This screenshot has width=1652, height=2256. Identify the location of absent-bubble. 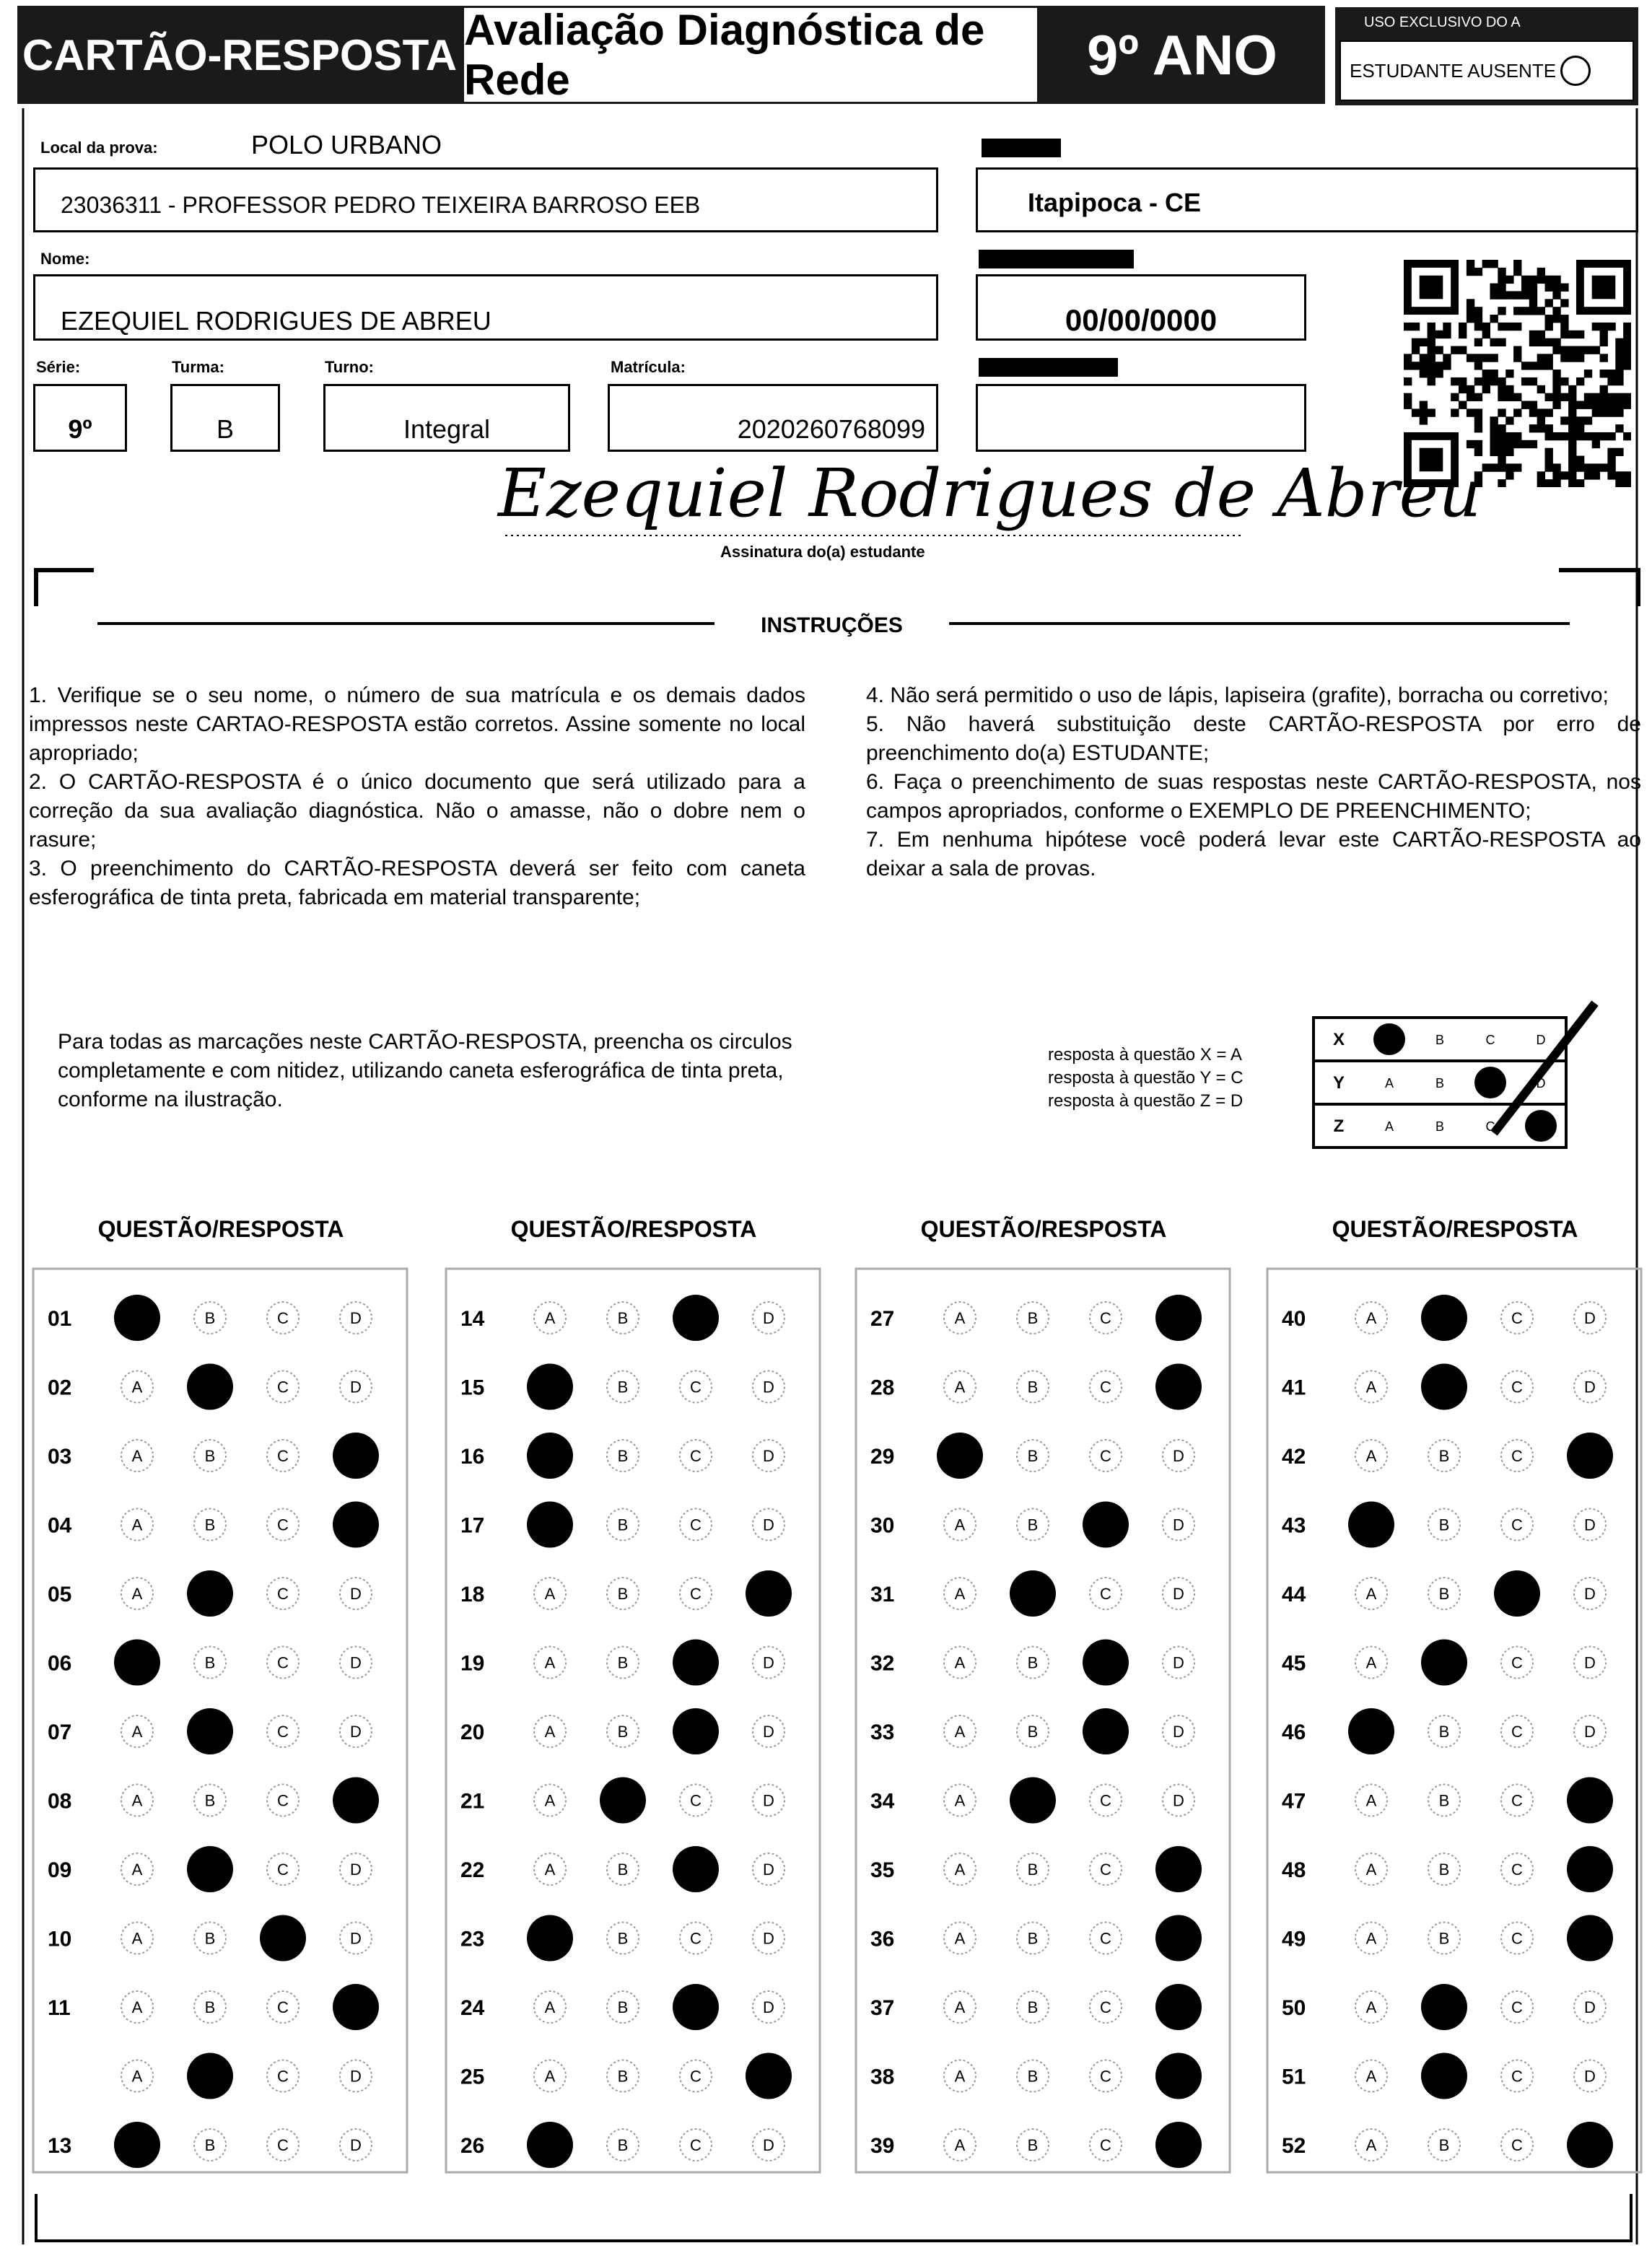
(1576, 71).